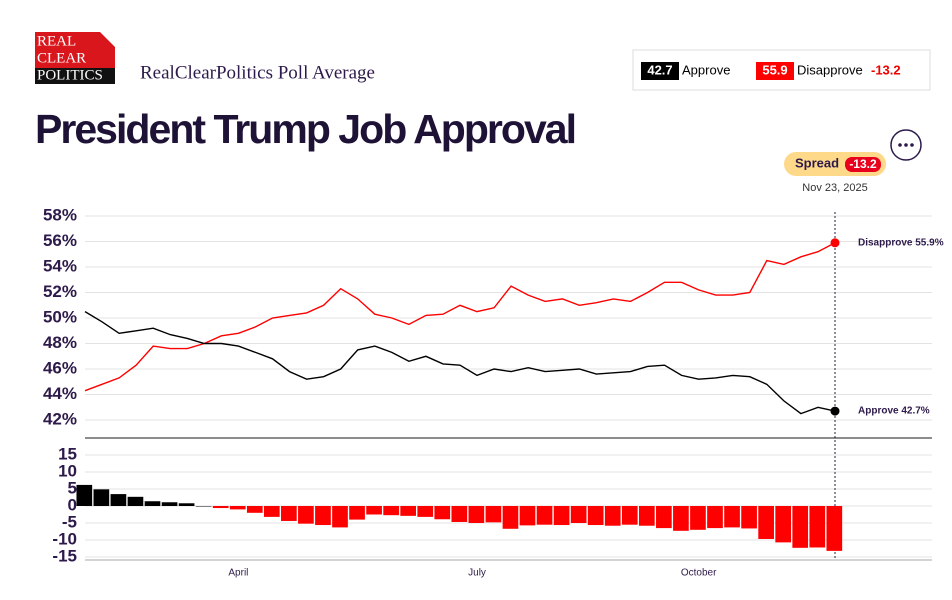 Image resolution: width=952 pixels, height=600 pixels. Describe the element at coordinates (699, 573) in the screenshot. I see `x-tick-label: October` at that location.